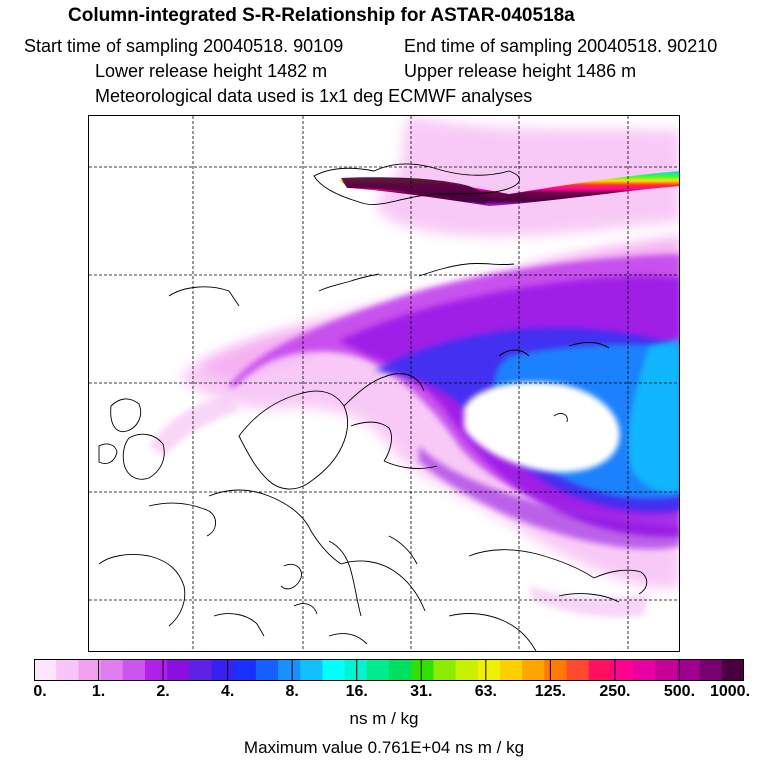 This screenshot has height=768, width=768. What do you see at coordinates (730, 691) in the screenshot?
I see `colorbar-tick-label: 1000.` at bounding box center [730, 691].